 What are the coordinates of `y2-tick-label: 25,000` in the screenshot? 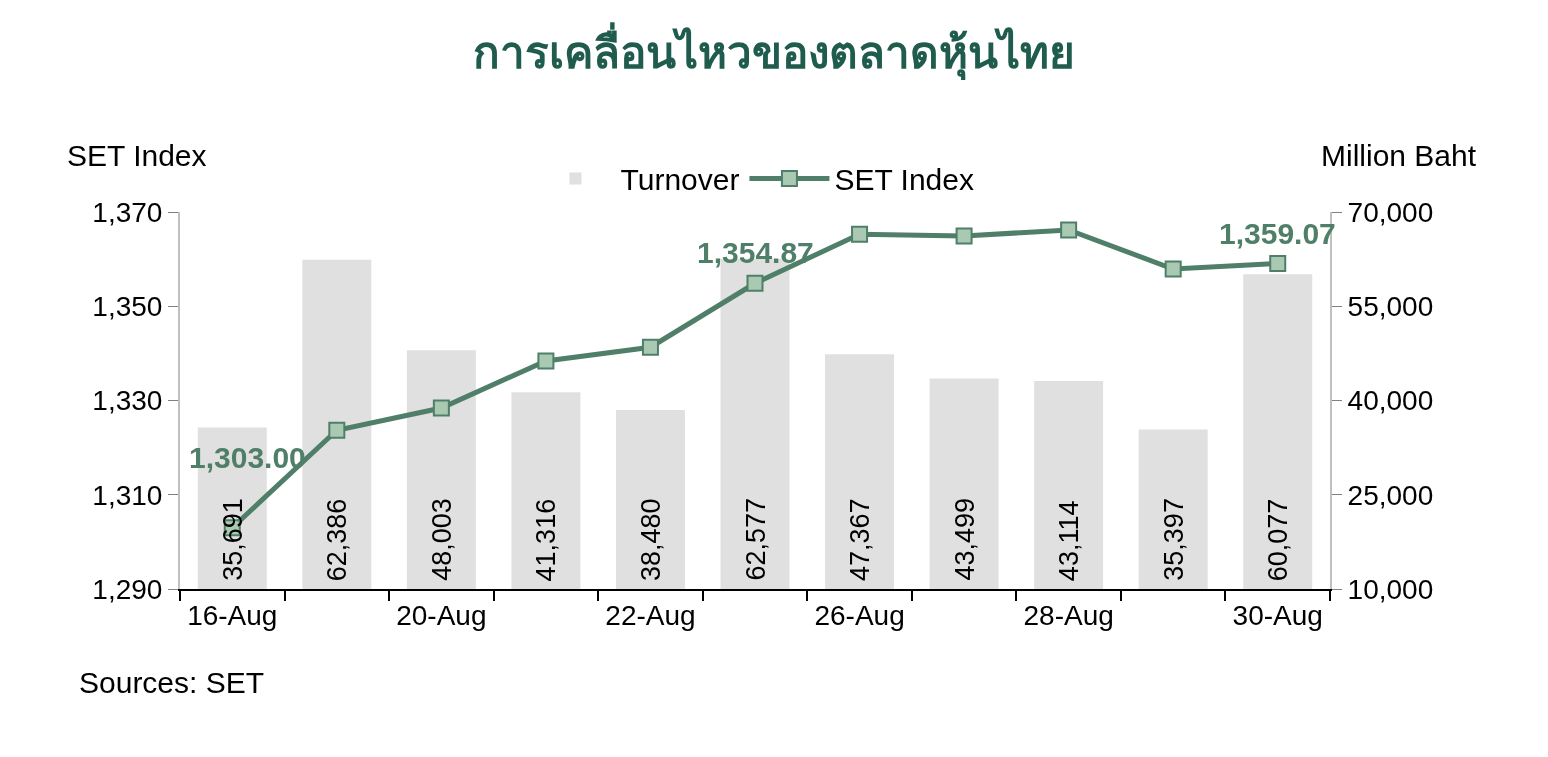 It's located at (1390, 495).